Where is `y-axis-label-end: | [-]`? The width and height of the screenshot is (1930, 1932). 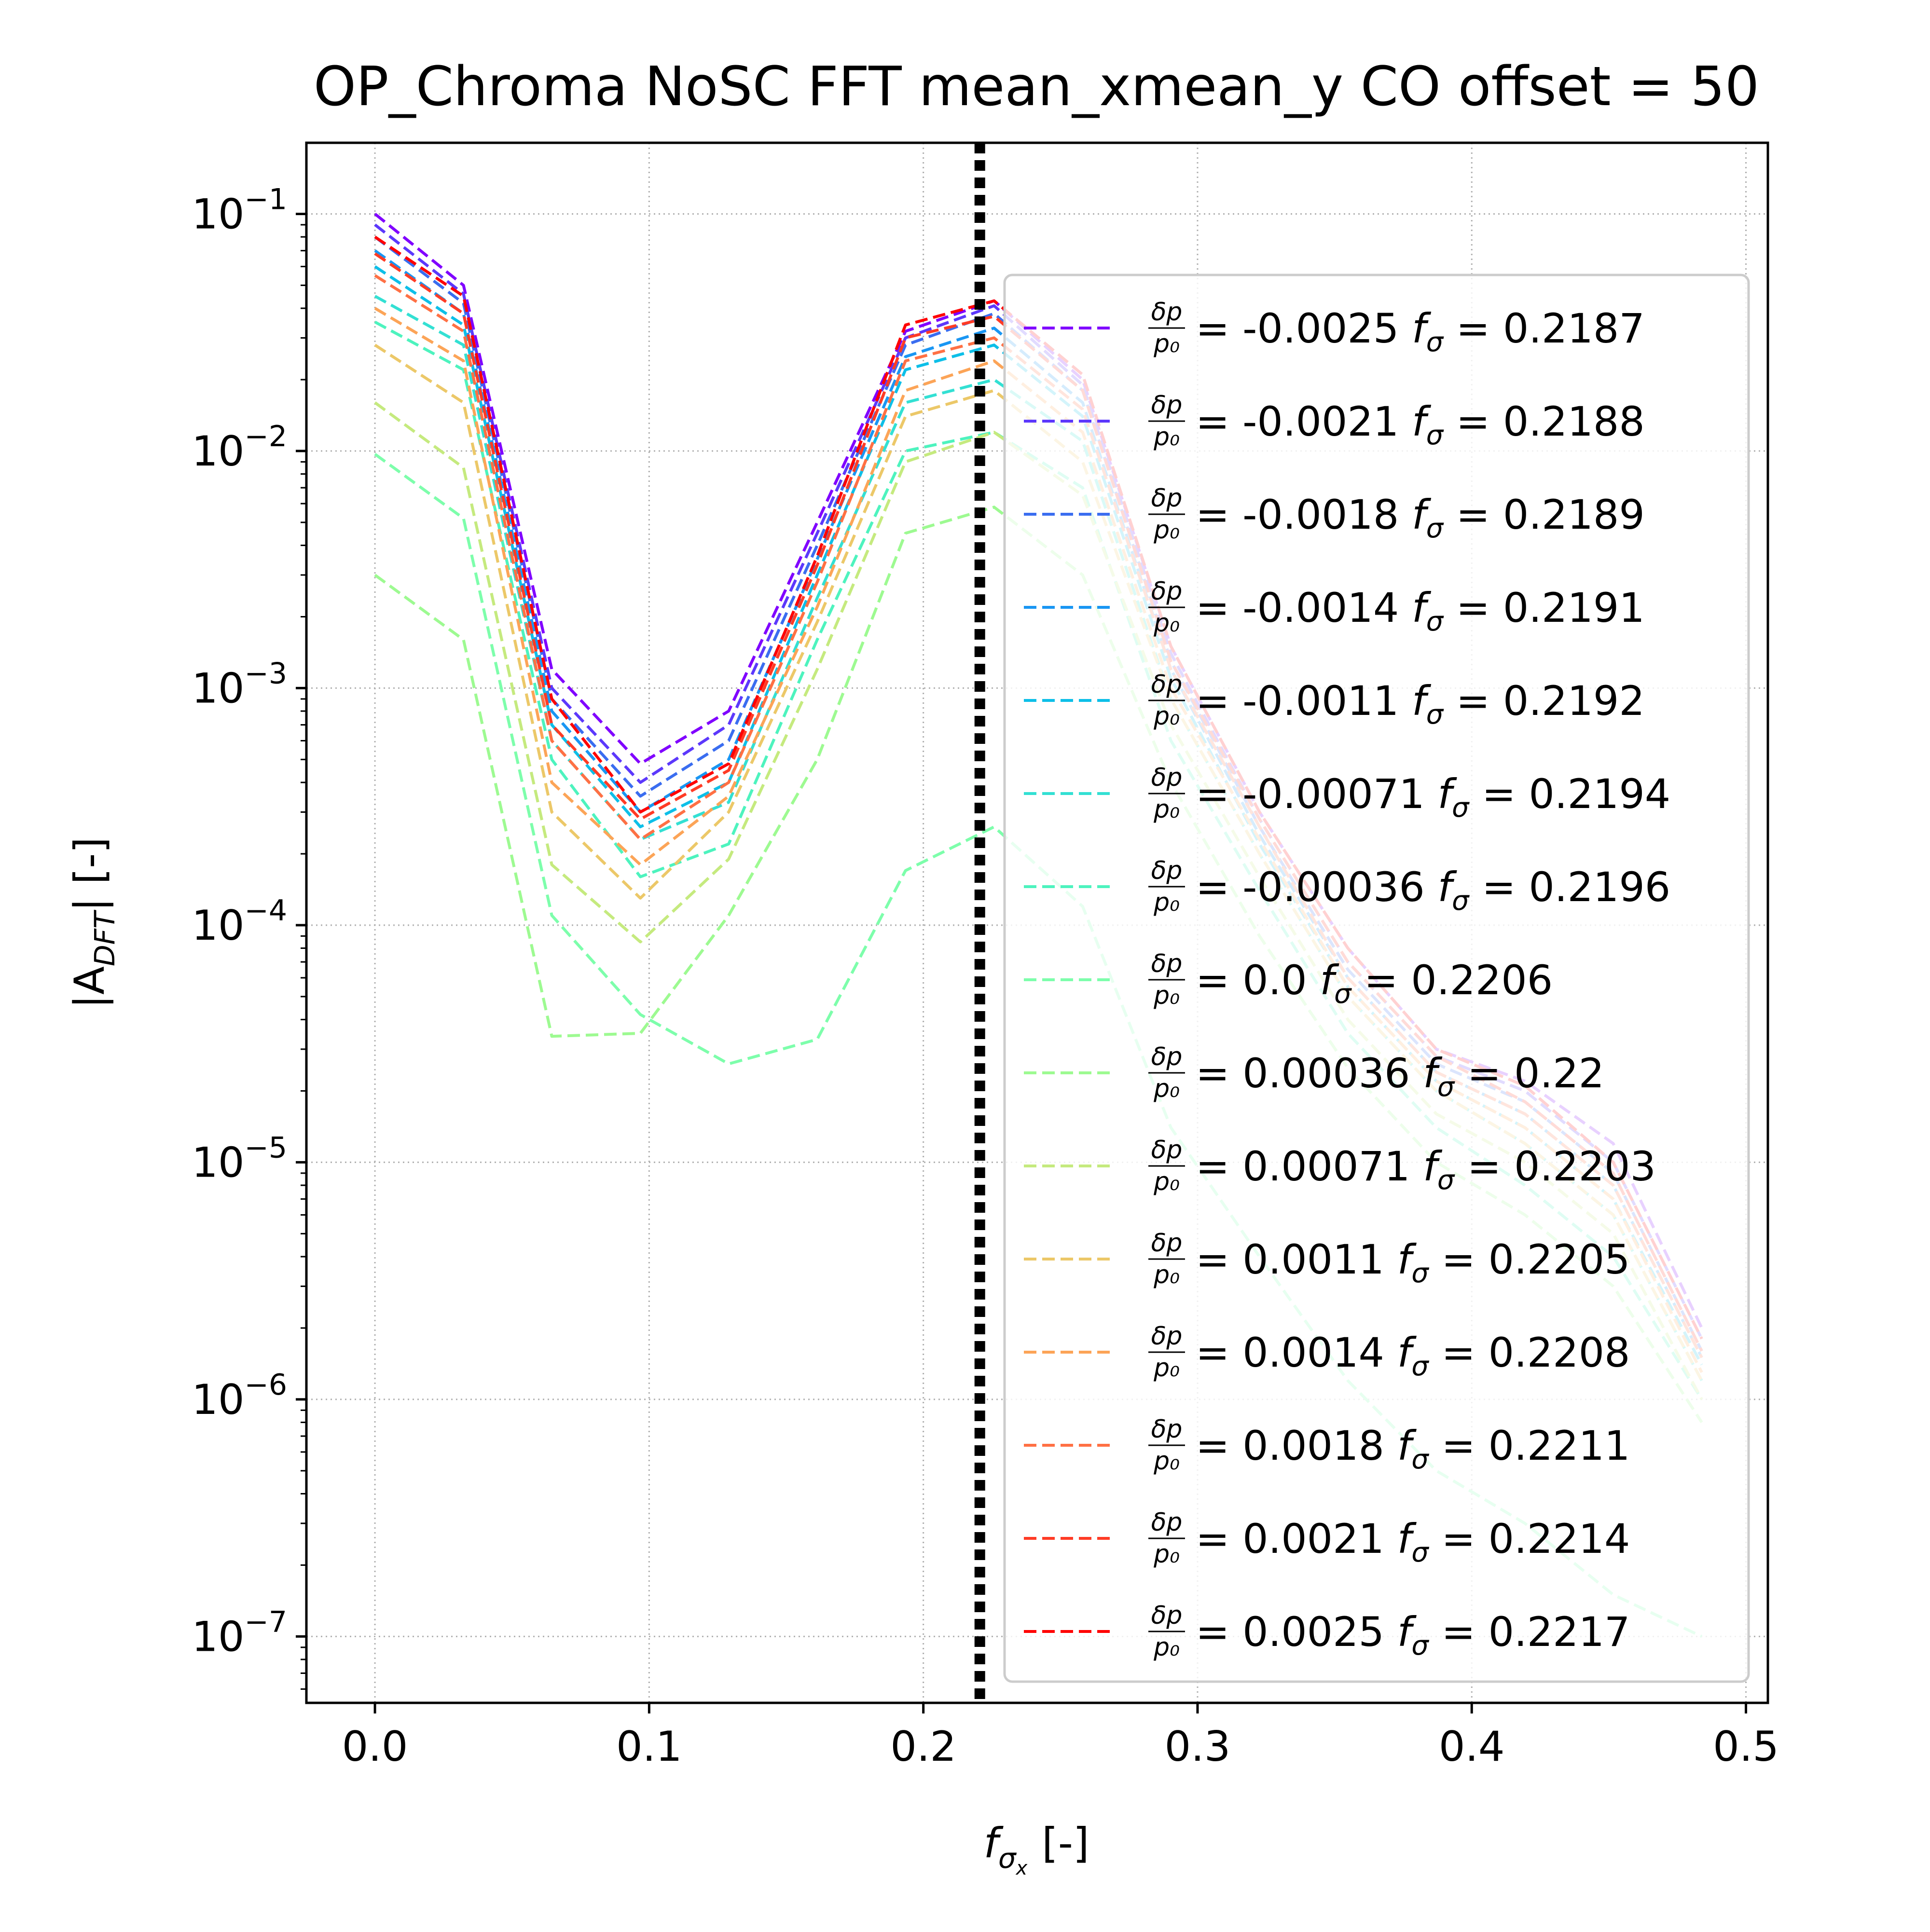
y-axis-label-end: | [-] is located at coordinates (90, 874).